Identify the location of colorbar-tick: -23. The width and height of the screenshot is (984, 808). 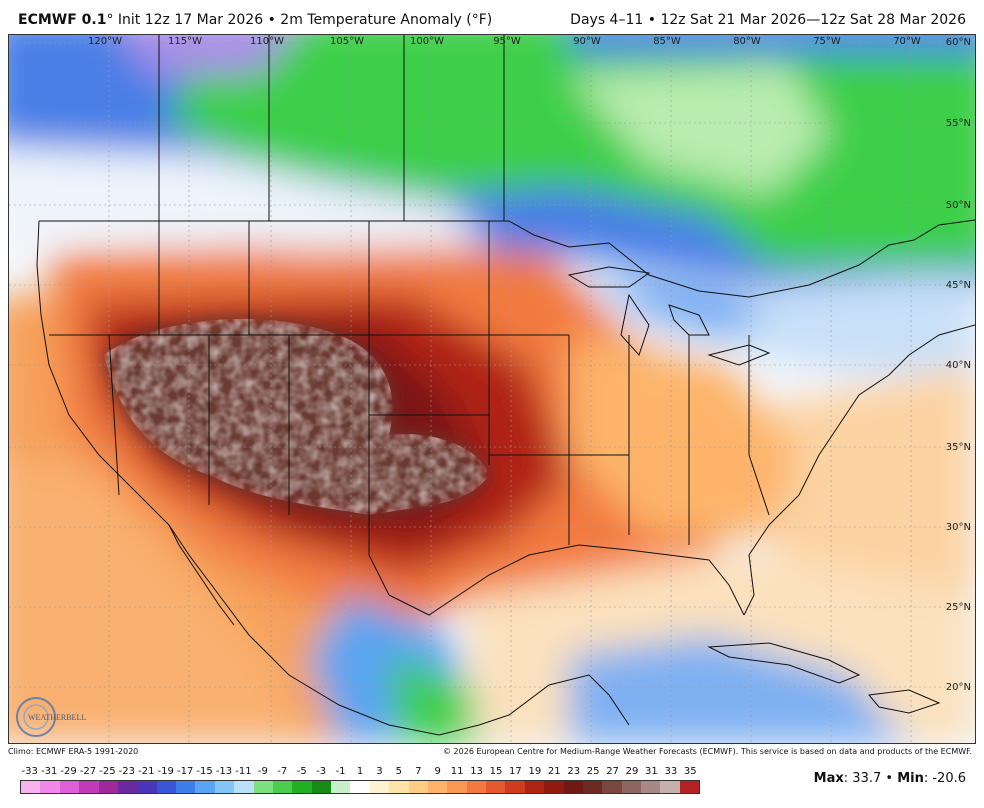
(127, 771).